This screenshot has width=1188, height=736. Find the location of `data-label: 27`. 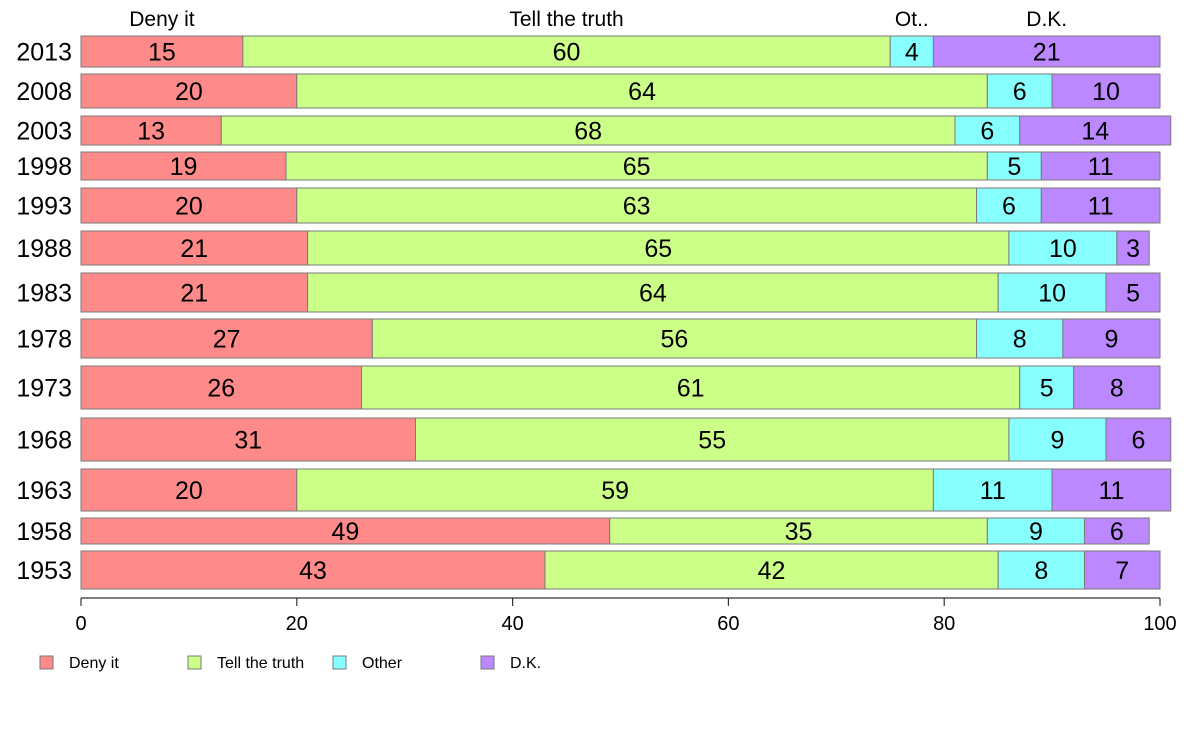

data-label: 27 is located at coordinates (227, 340).